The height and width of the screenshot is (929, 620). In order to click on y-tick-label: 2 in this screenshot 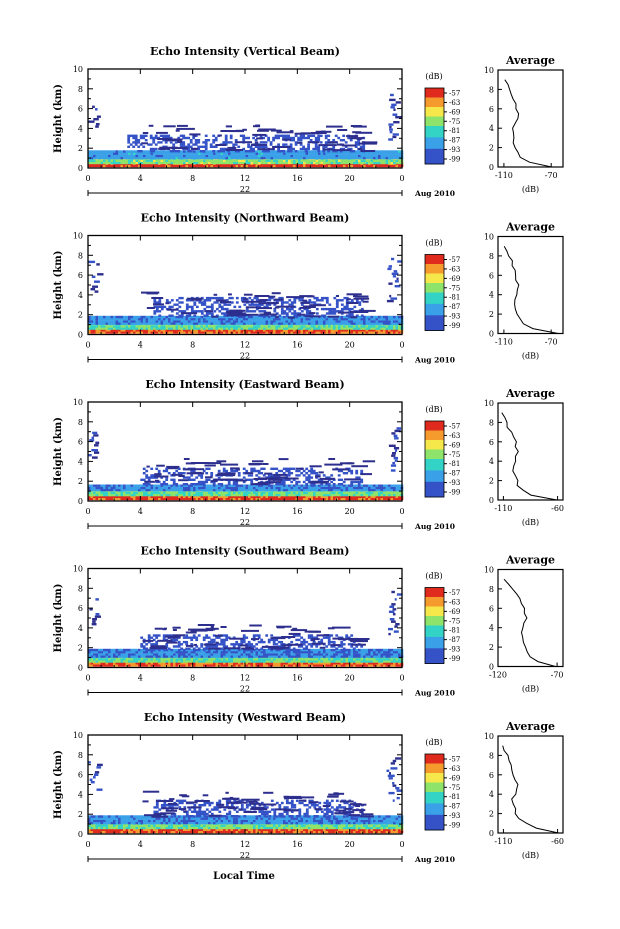, I will do `click(80, 148)`.